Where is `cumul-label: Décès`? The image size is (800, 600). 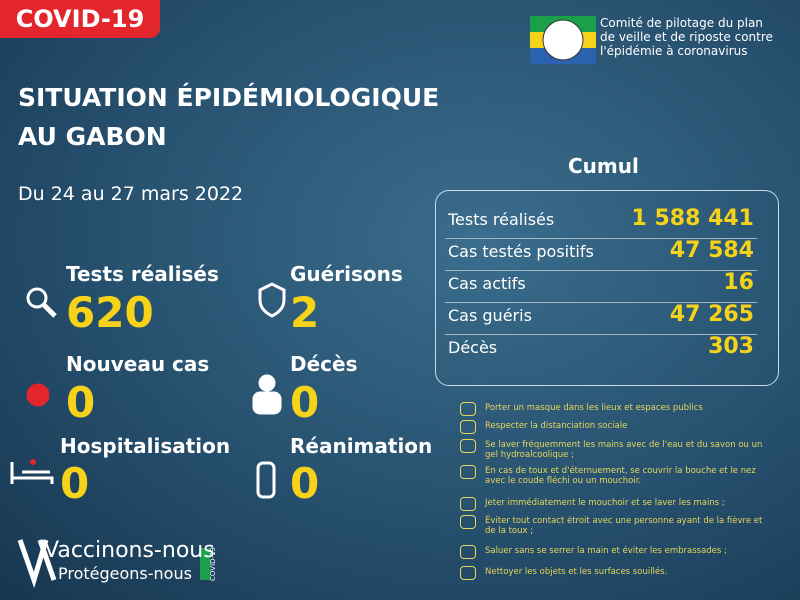 cumul-label: Décès is located at coordinates (473, 347).